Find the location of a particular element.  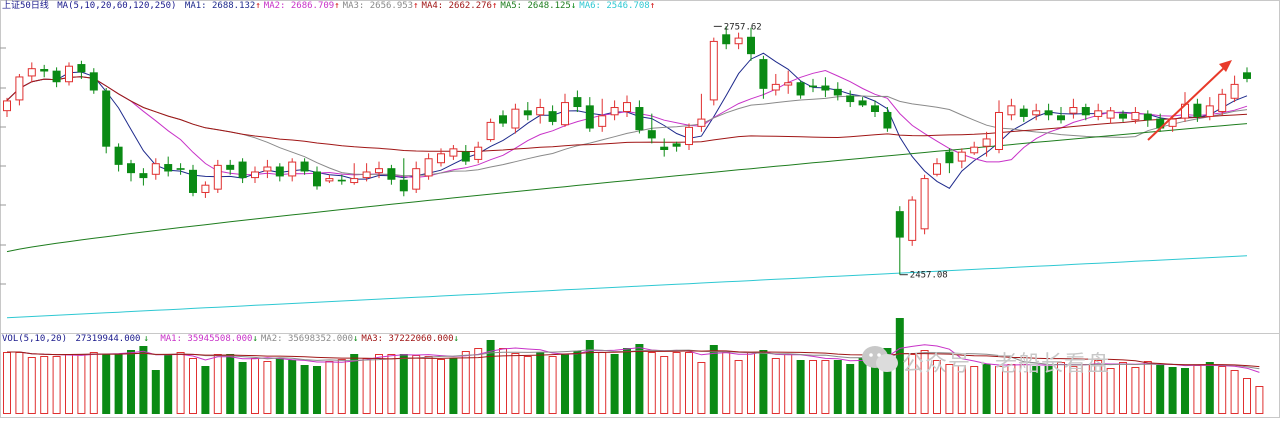

ma-legend-arrow-2: ↑ is located at coordinates (337, 6).